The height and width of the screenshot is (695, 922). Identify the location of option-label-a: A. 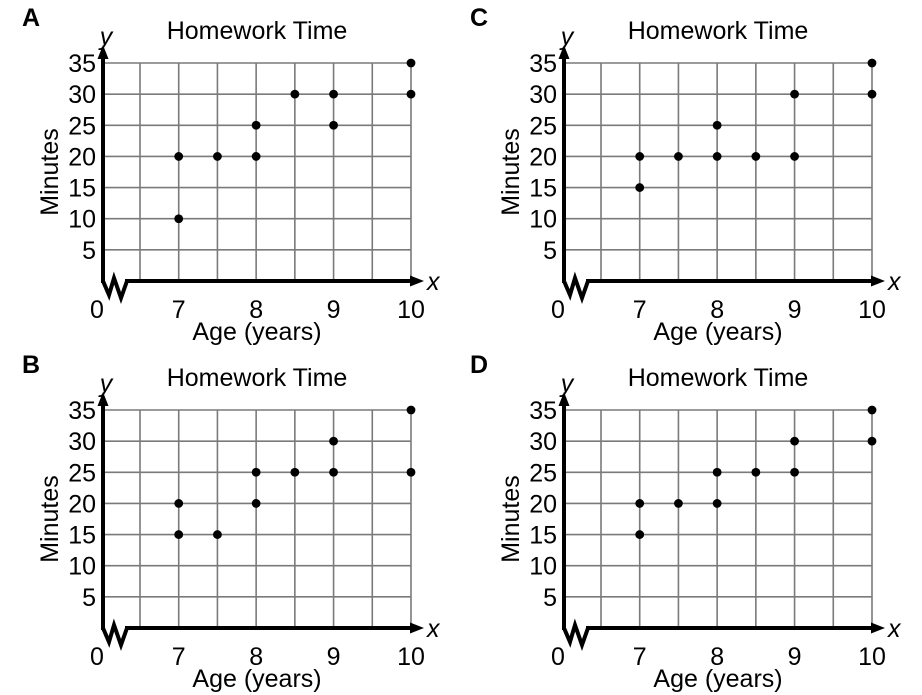
(31, 18).